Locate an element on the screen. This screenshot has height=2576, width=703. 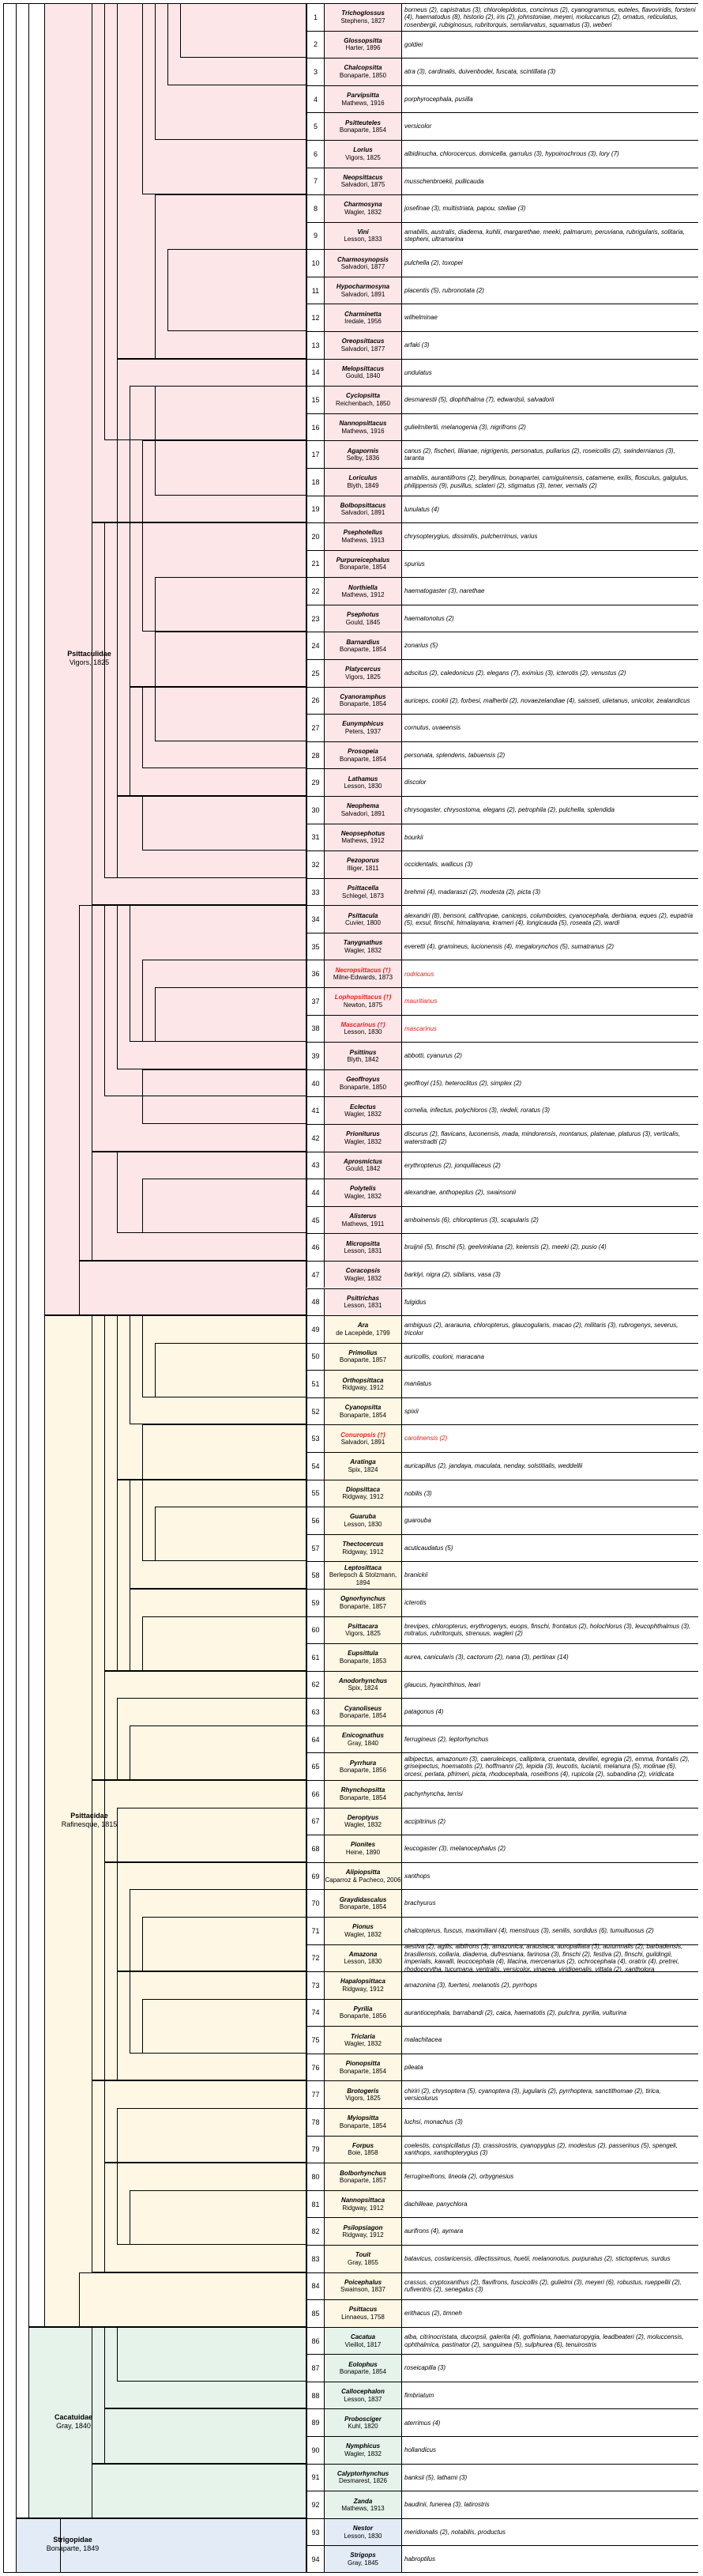
genus-authority: Salvadori, 1891 is located at coordinates (362, 813).